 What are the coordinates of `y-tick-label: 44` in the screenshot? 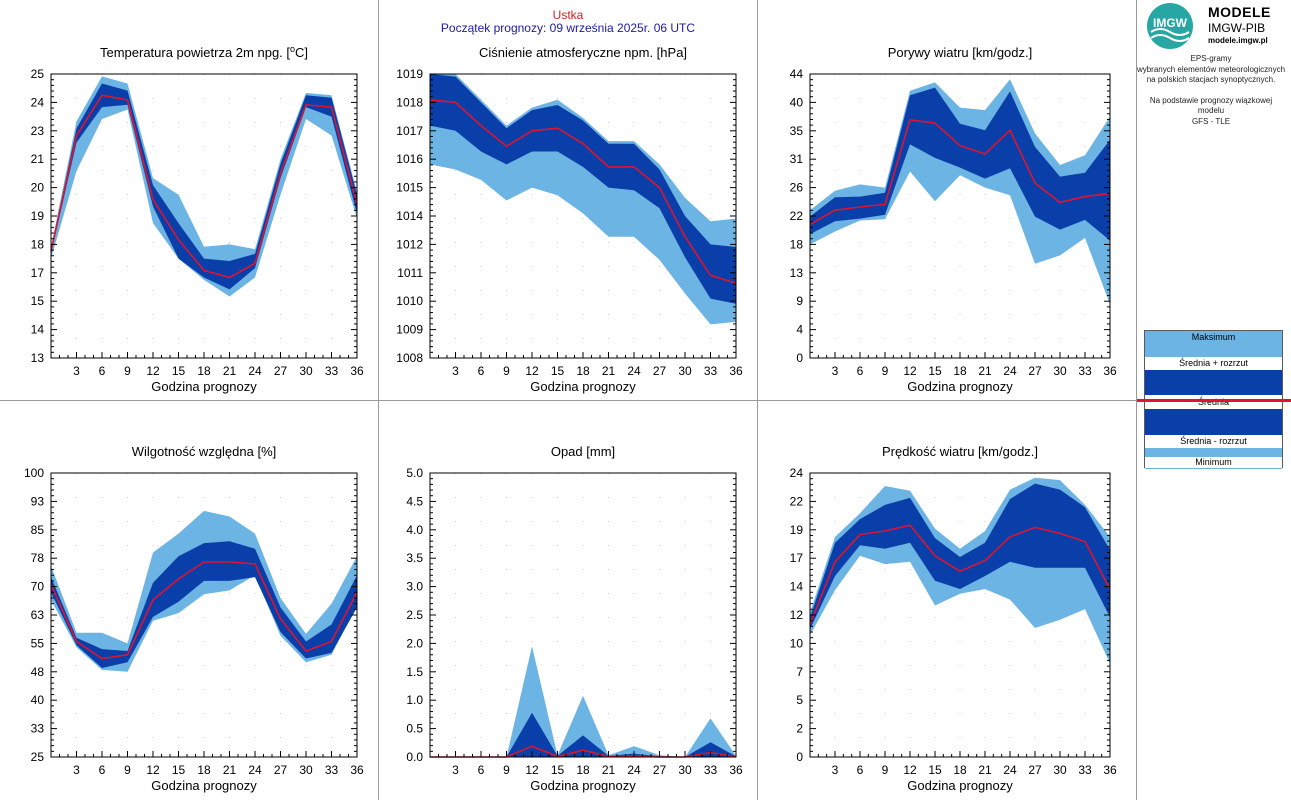 It's located at (797, 74).